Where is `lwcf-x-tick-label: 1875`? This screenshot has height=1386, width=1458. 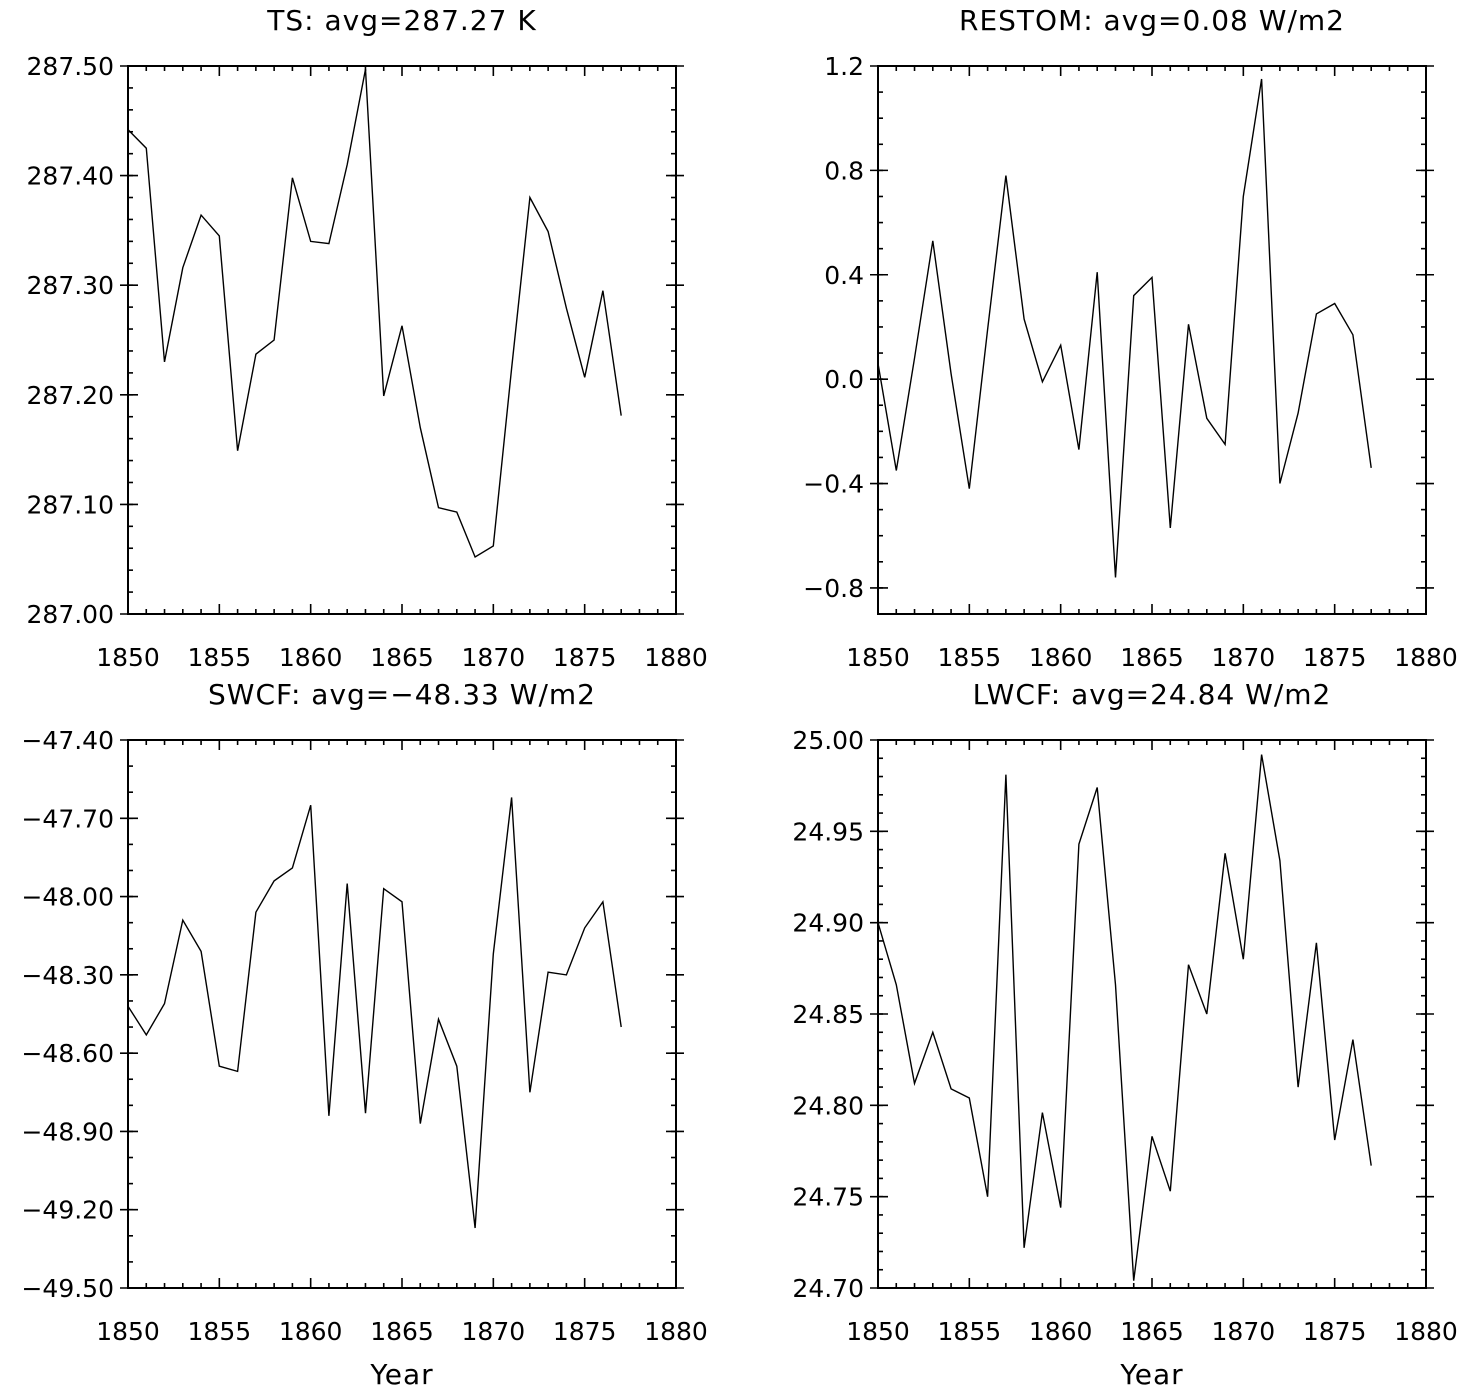
lwcf-x-tick-label: 1875 is located at coordinates (1335, 1331).